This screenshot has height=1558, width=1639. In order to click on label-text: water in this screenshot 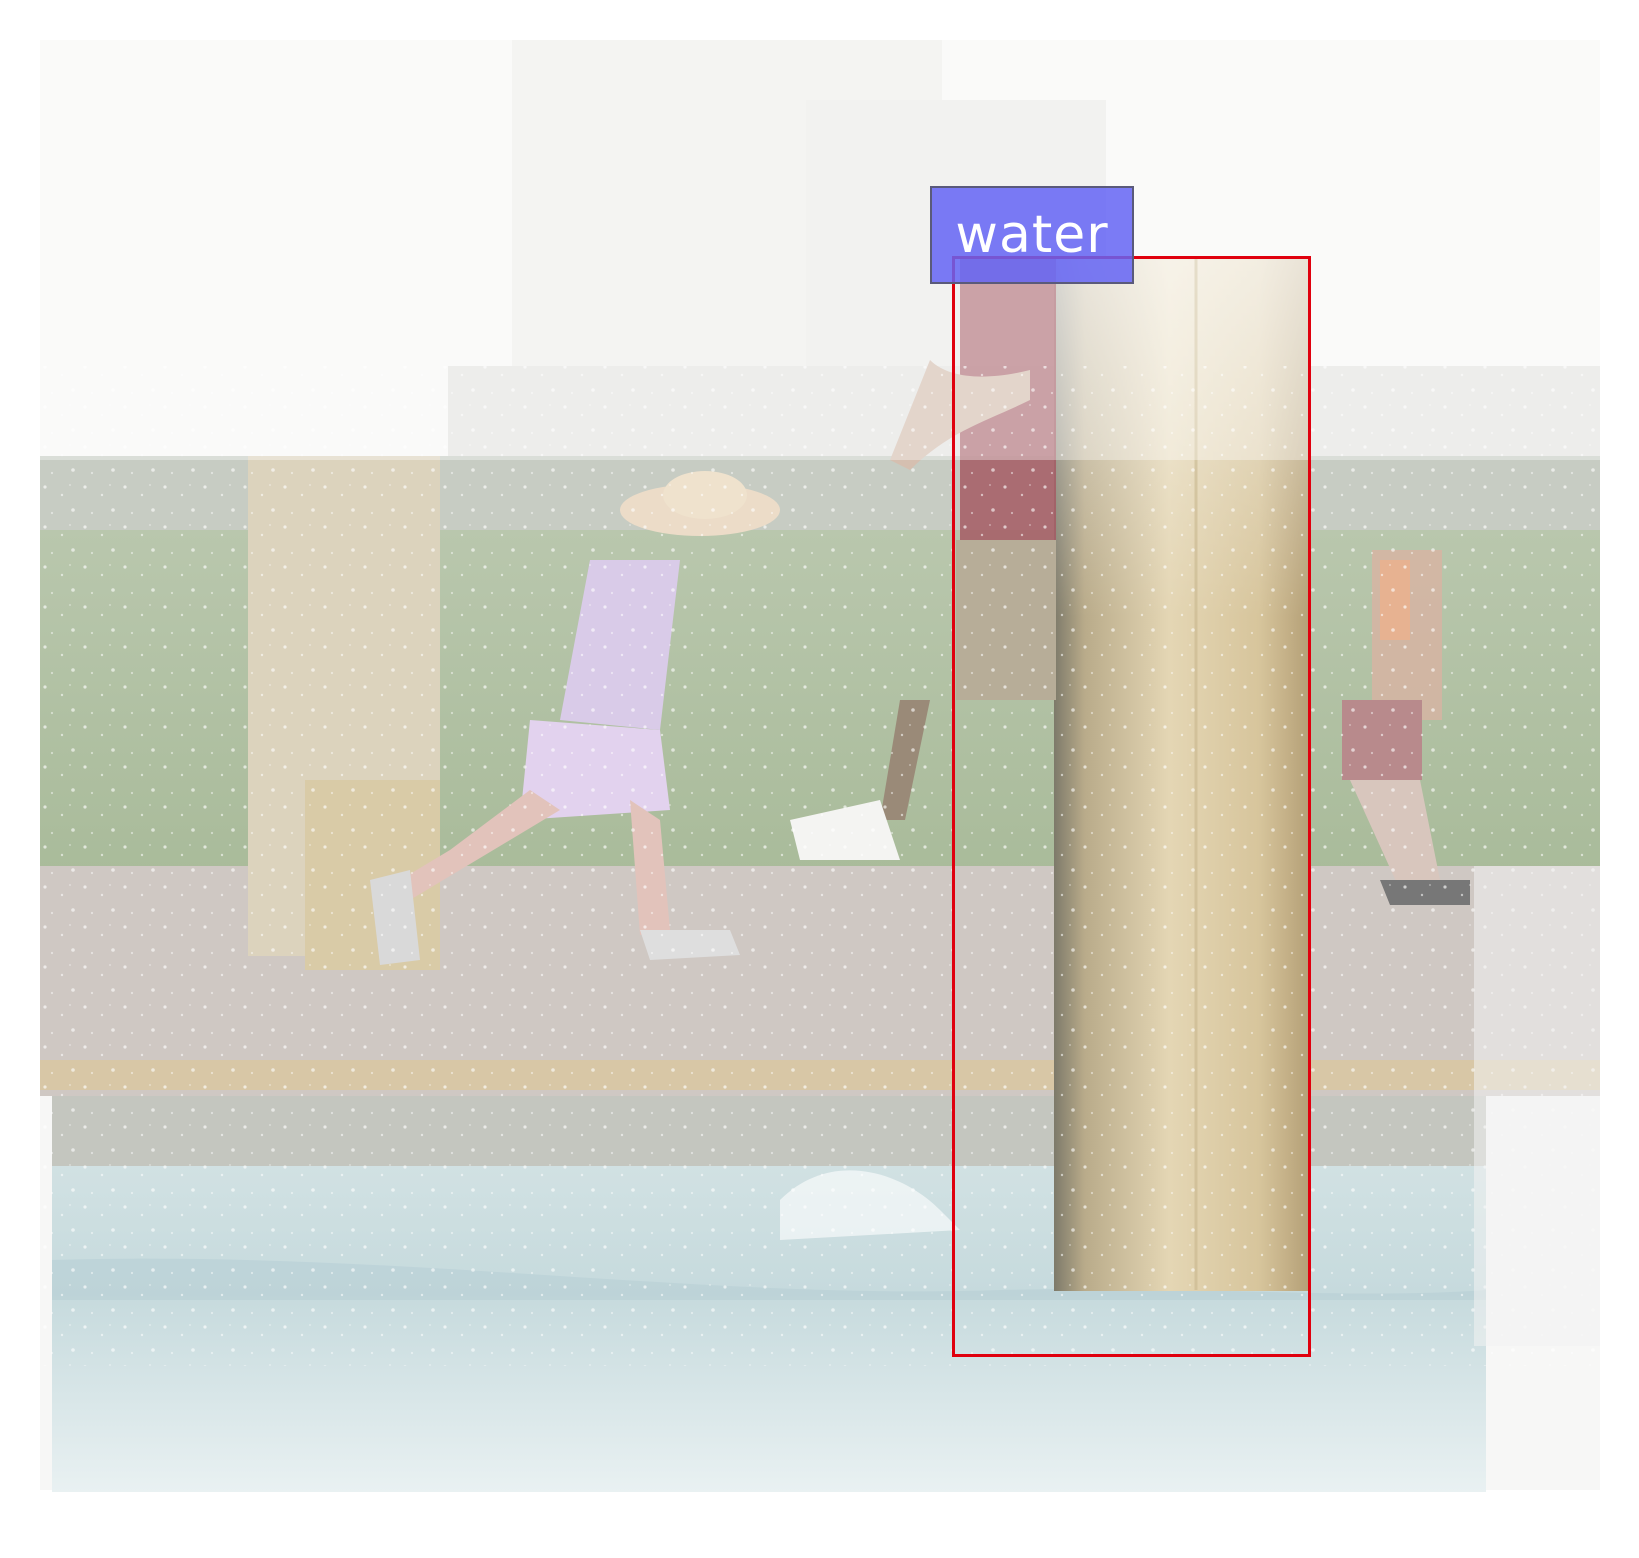, I will do `click(1032, 235)`.